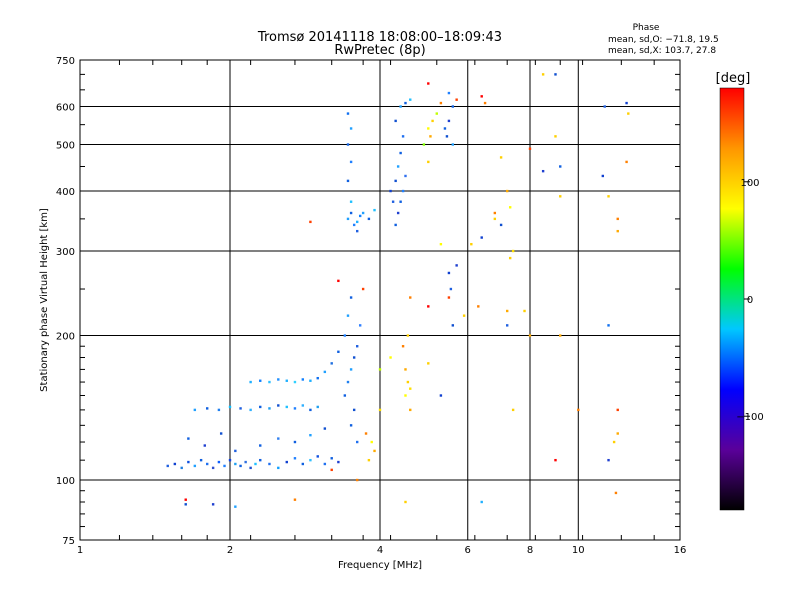  What do you see at coordinates (65, 337) in the screenshot?
I see `y-tick-label: 200` at bounding box center [65, 337].